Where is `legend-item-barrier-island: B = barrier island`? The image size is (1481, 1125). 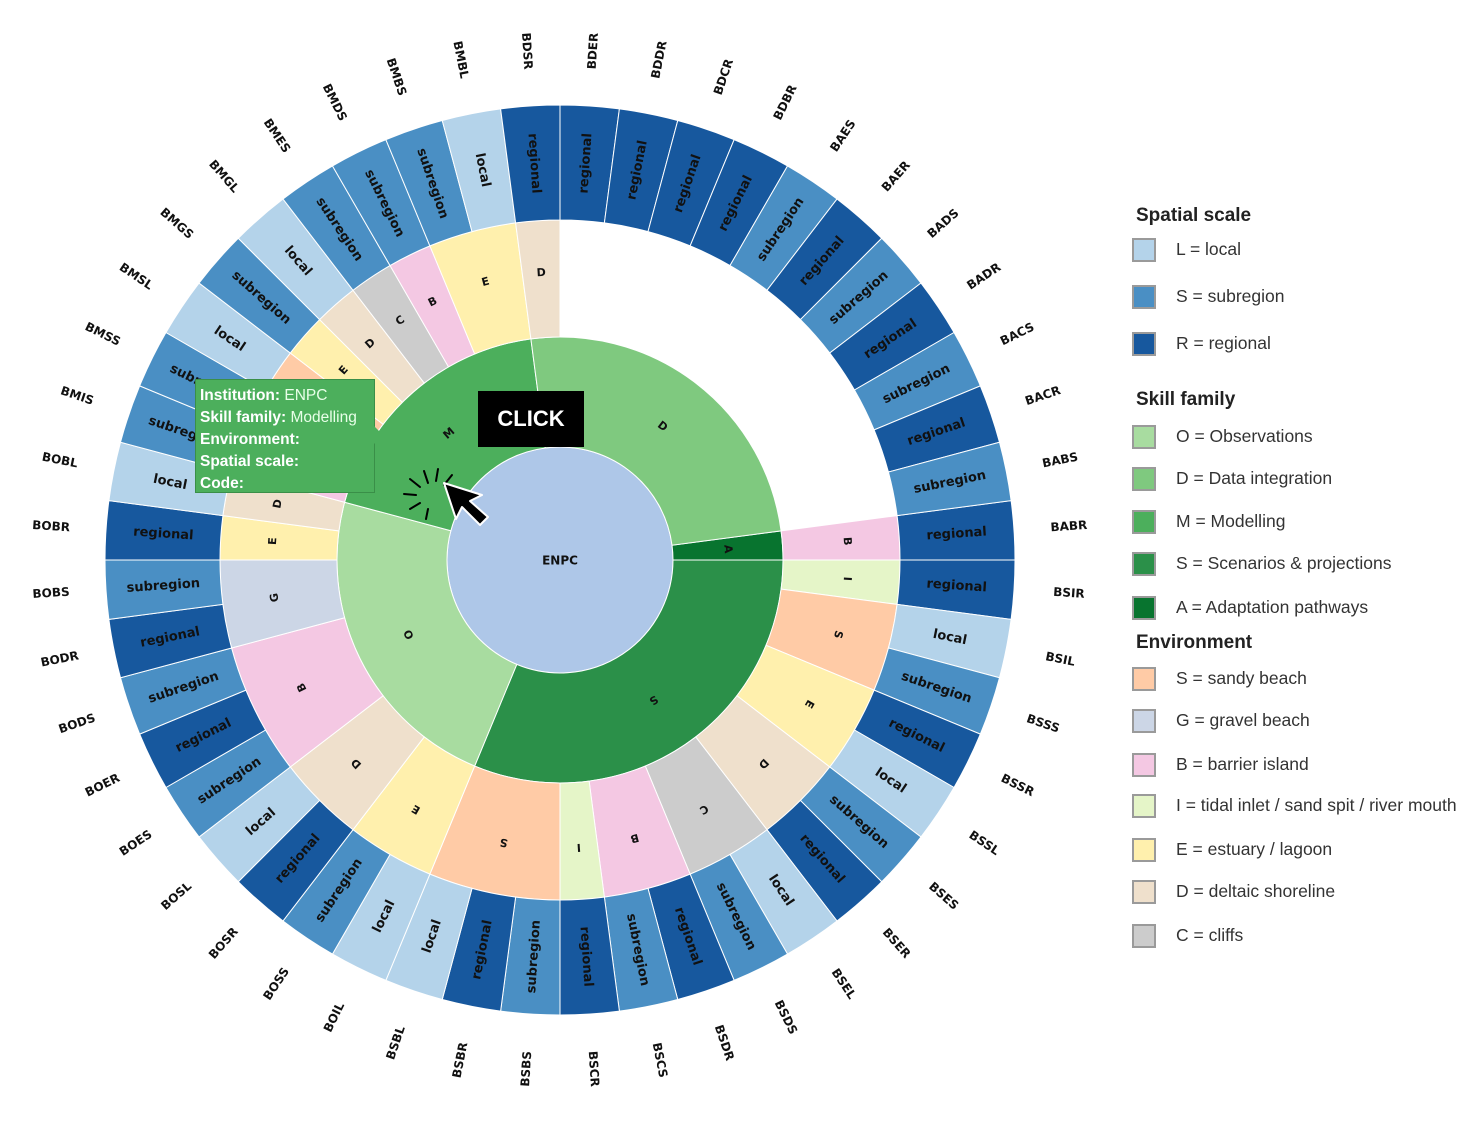
legend-item-barrier-island: B = barrier island is located at coordinates (1305, 766).